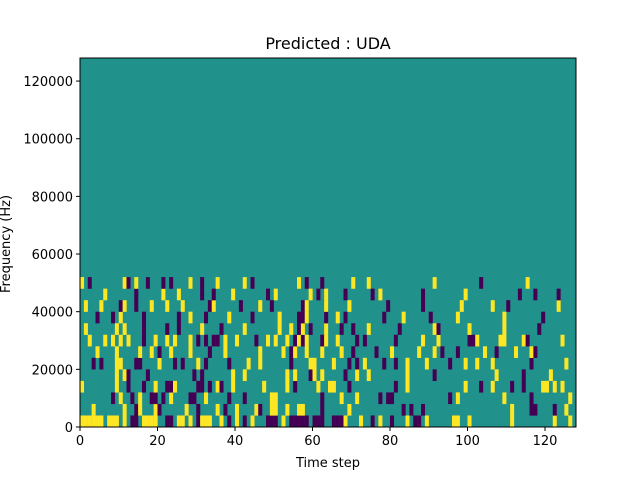 The image size is (640, 480). What do you see at coordinates (390, 441) in the screenshot?
I see `x-tick-label: 80` at bounding box center [390, 441].